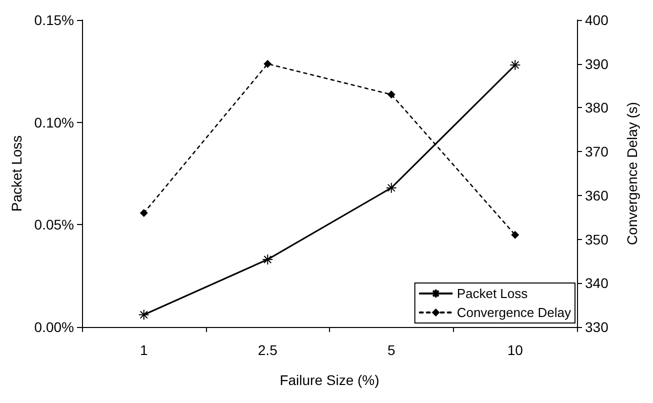 This screenshot has width=653, height=403. What do you see at coordinates (597, 239) in the screenshot?
I see `y2-tick-label: 350` at bounding box center [597, 239].